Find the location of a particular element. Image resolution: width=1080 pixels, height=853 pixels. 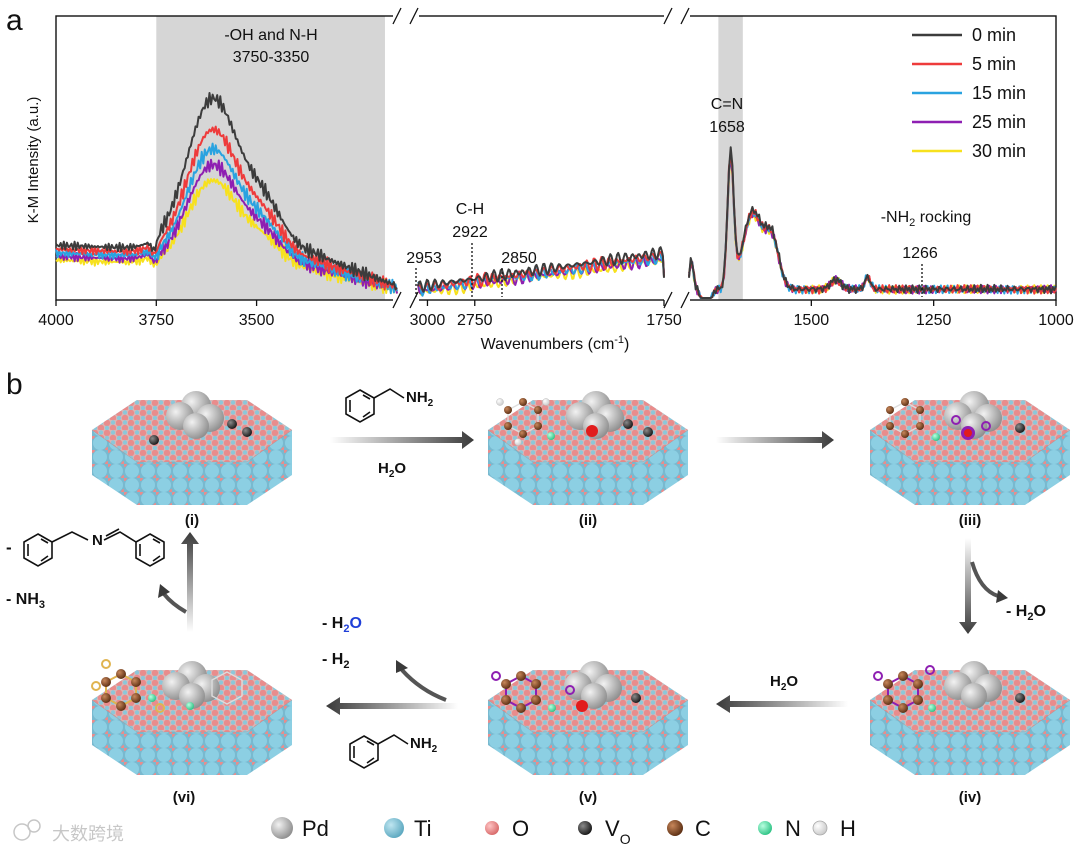

svg-text: 大数跨境 is located at coordinates (88, 834).